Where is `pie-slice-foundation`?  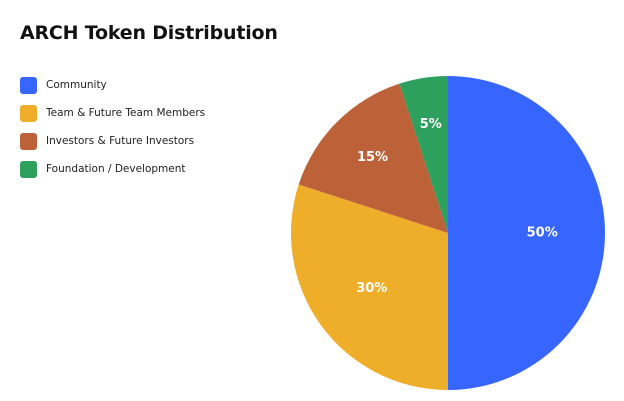
pie-slice-foundation is located at coordinates (423, 154).